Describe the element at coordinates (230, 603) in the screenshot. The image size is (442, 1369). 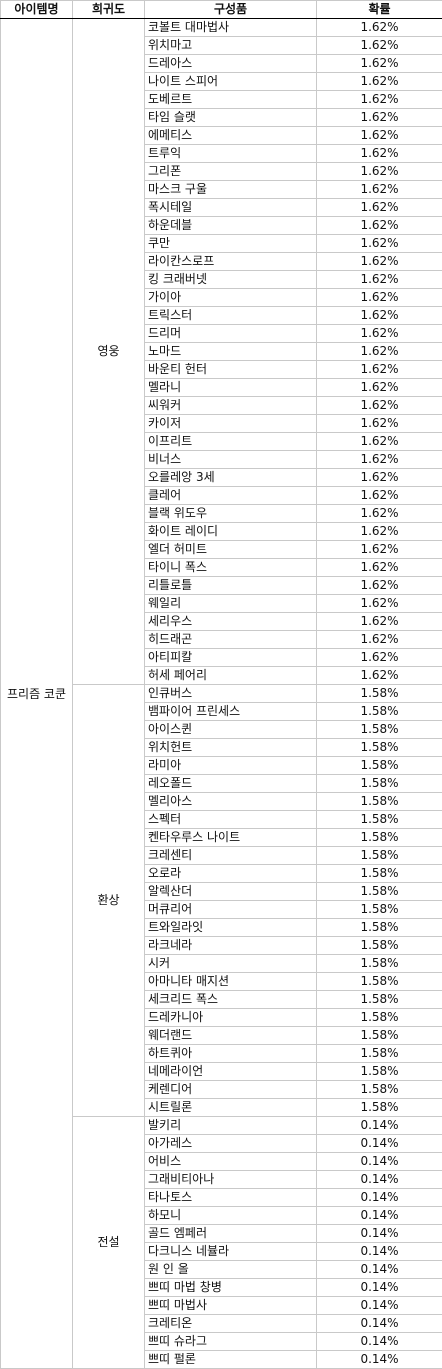
I see `component-cell: 웨일리` at that location.